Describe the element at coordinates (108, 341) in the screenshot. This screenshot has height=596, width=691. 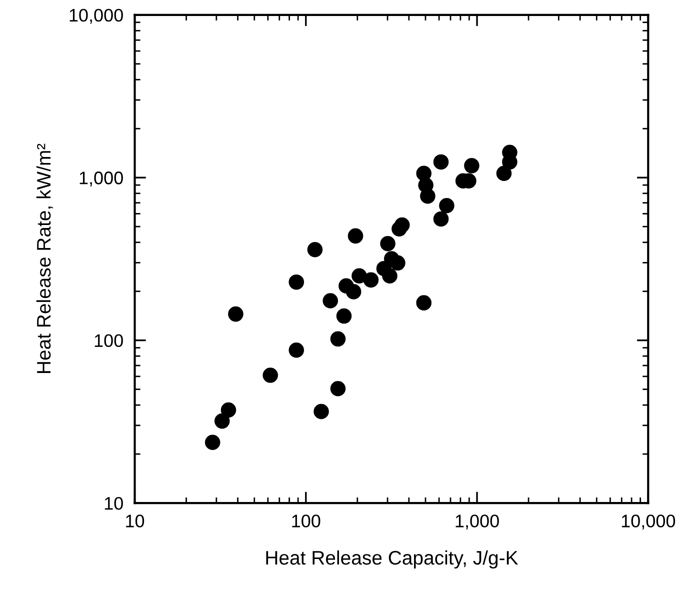
I see `y-tick-label: 100` at that location.